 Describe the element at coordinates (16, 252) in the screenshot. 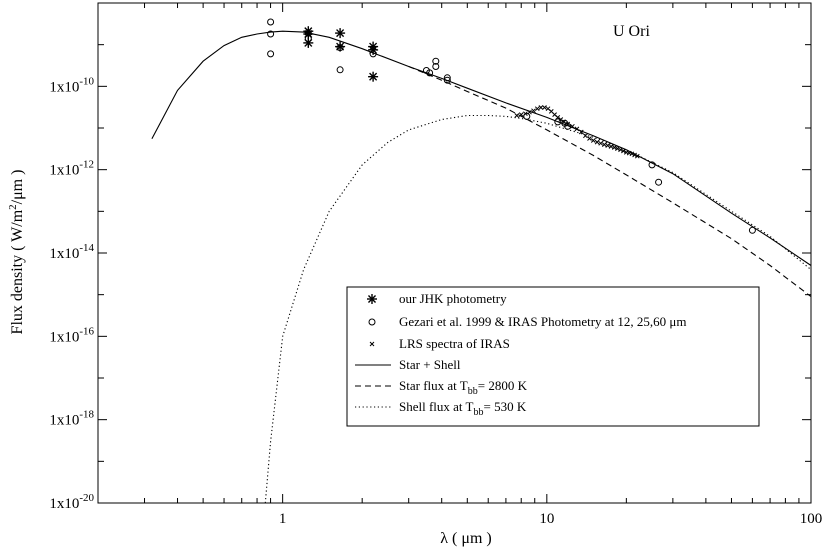

I see `y-axis-title: Flux density ( W/m2/μm )` at that location.